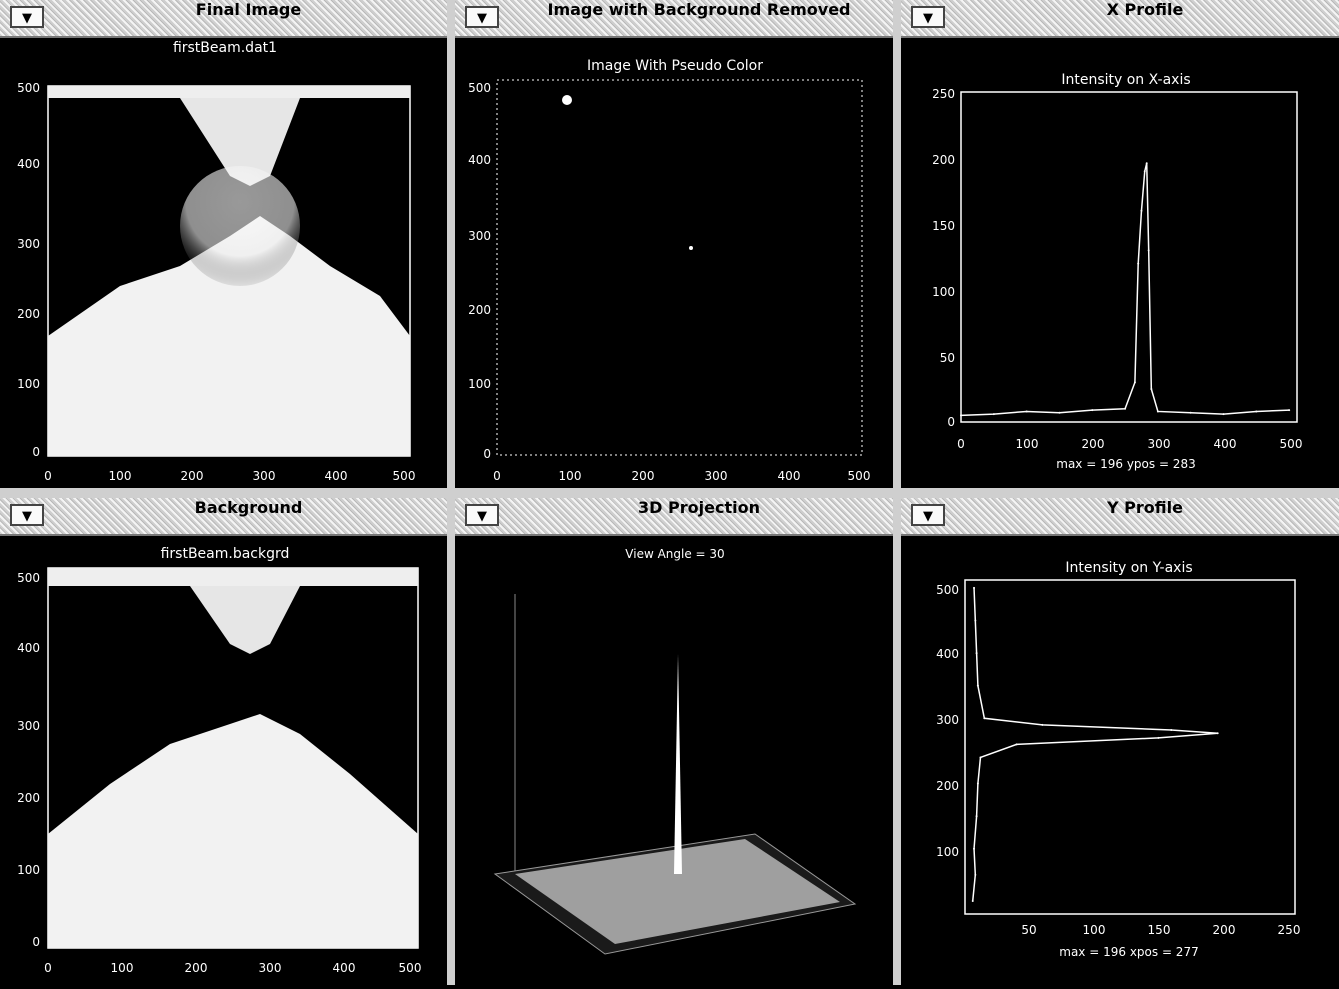 The height and width of the screenshot is (989, 1339). I want to click on y-profile-line, so click(1094, 744).